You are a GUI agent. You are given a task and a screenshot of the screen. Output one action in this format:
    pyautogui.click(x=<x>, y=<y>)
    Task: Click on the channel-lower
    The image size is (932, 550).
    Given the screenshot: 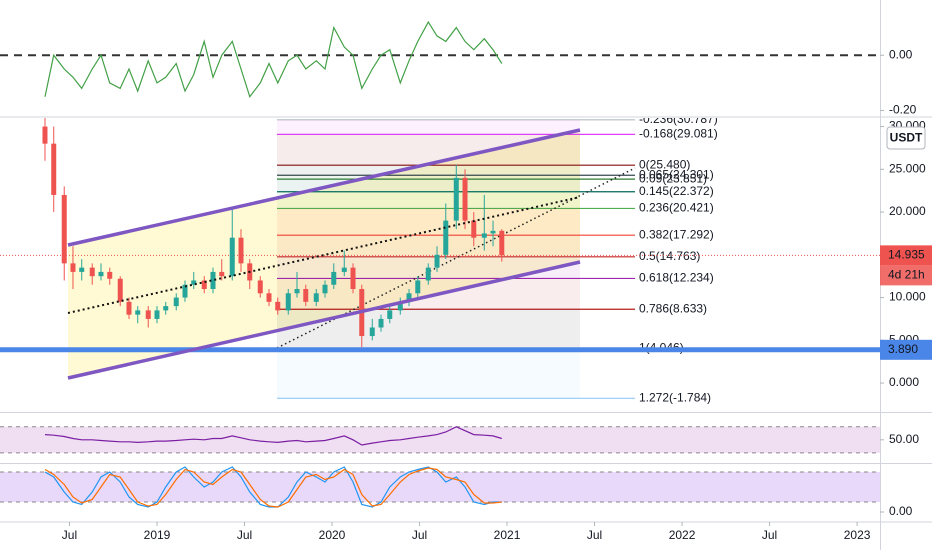 What is the action you would take?
    pyautogui.click(x=324, y=320)
    